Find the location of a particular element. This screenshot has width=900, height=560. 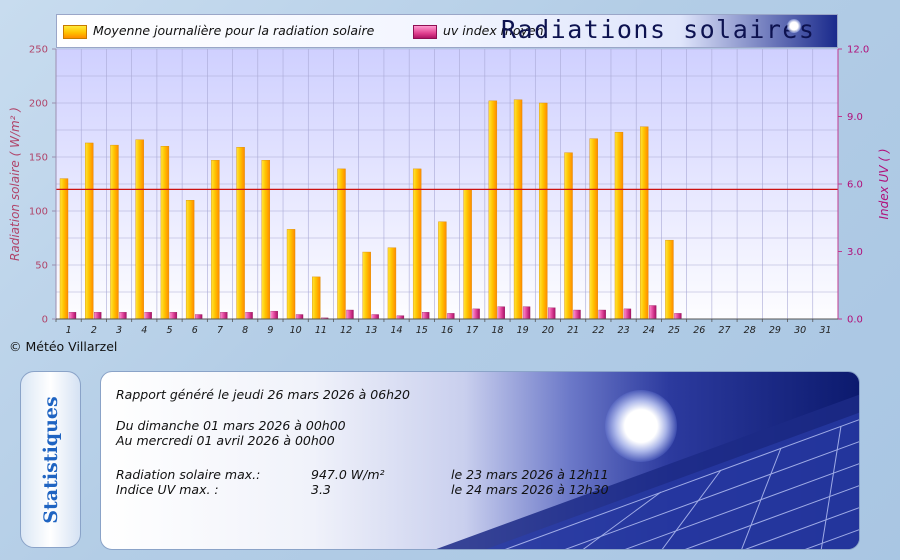

x-tick-label: 7 is located at coordinates (220, 330).